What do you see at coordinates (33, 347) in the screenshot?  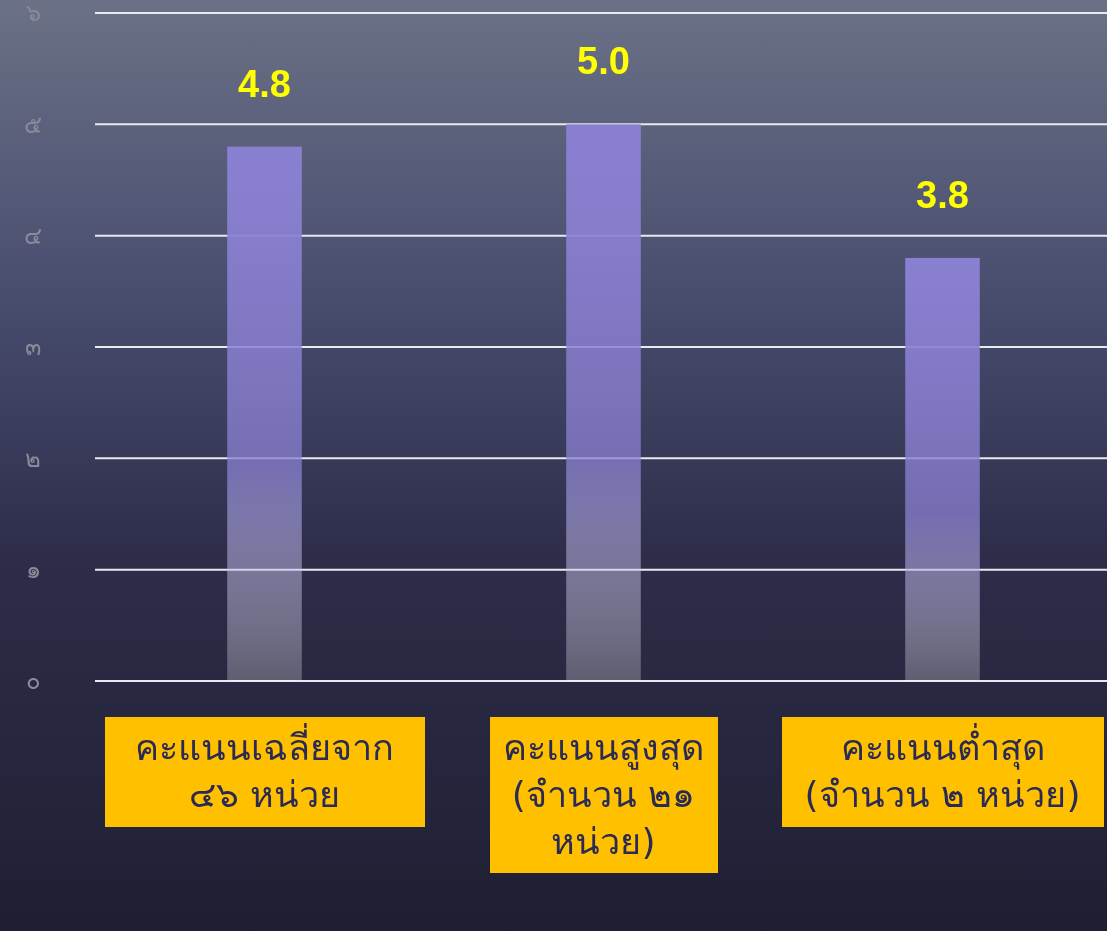 I see `y-tick-label: ๓` at bounding box center [33, 347].